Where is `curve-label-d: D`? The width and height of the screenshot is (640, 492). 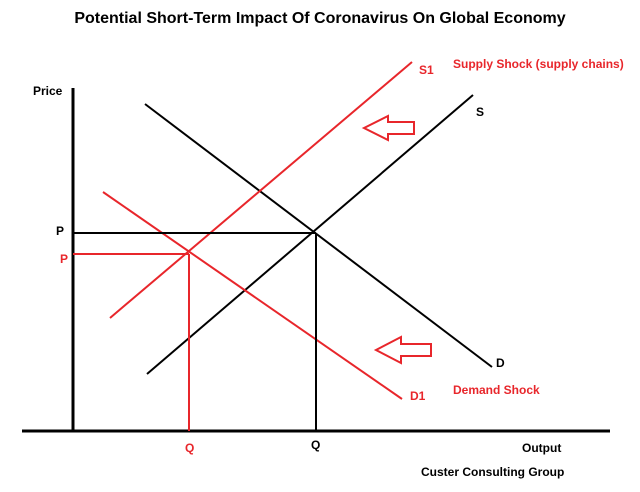
curve-label-d: D is located at coordinates (500, 363).